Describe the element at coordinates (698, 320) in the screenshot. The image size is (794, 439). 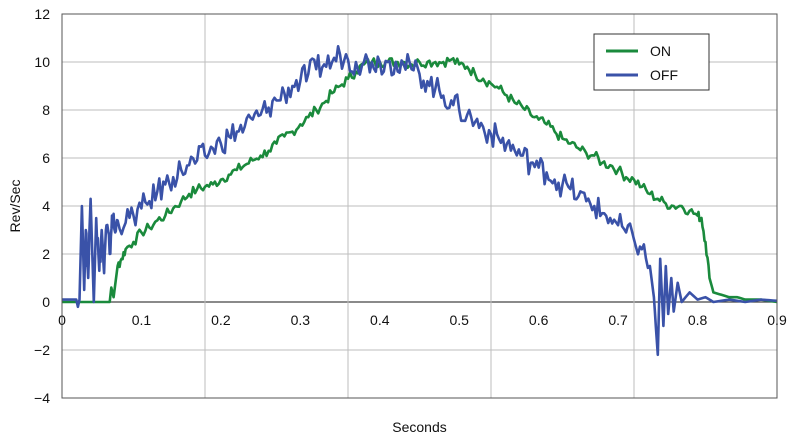
I see `x-tick-label: 0.8` at that location.